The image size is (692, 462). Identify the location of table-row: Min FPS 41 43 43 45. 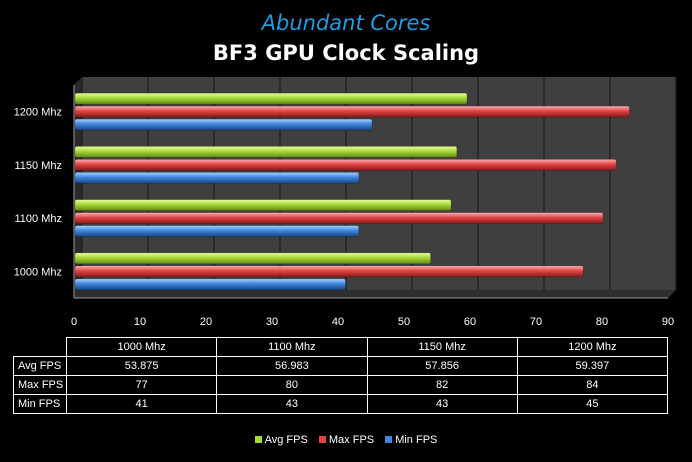
(341, 404).